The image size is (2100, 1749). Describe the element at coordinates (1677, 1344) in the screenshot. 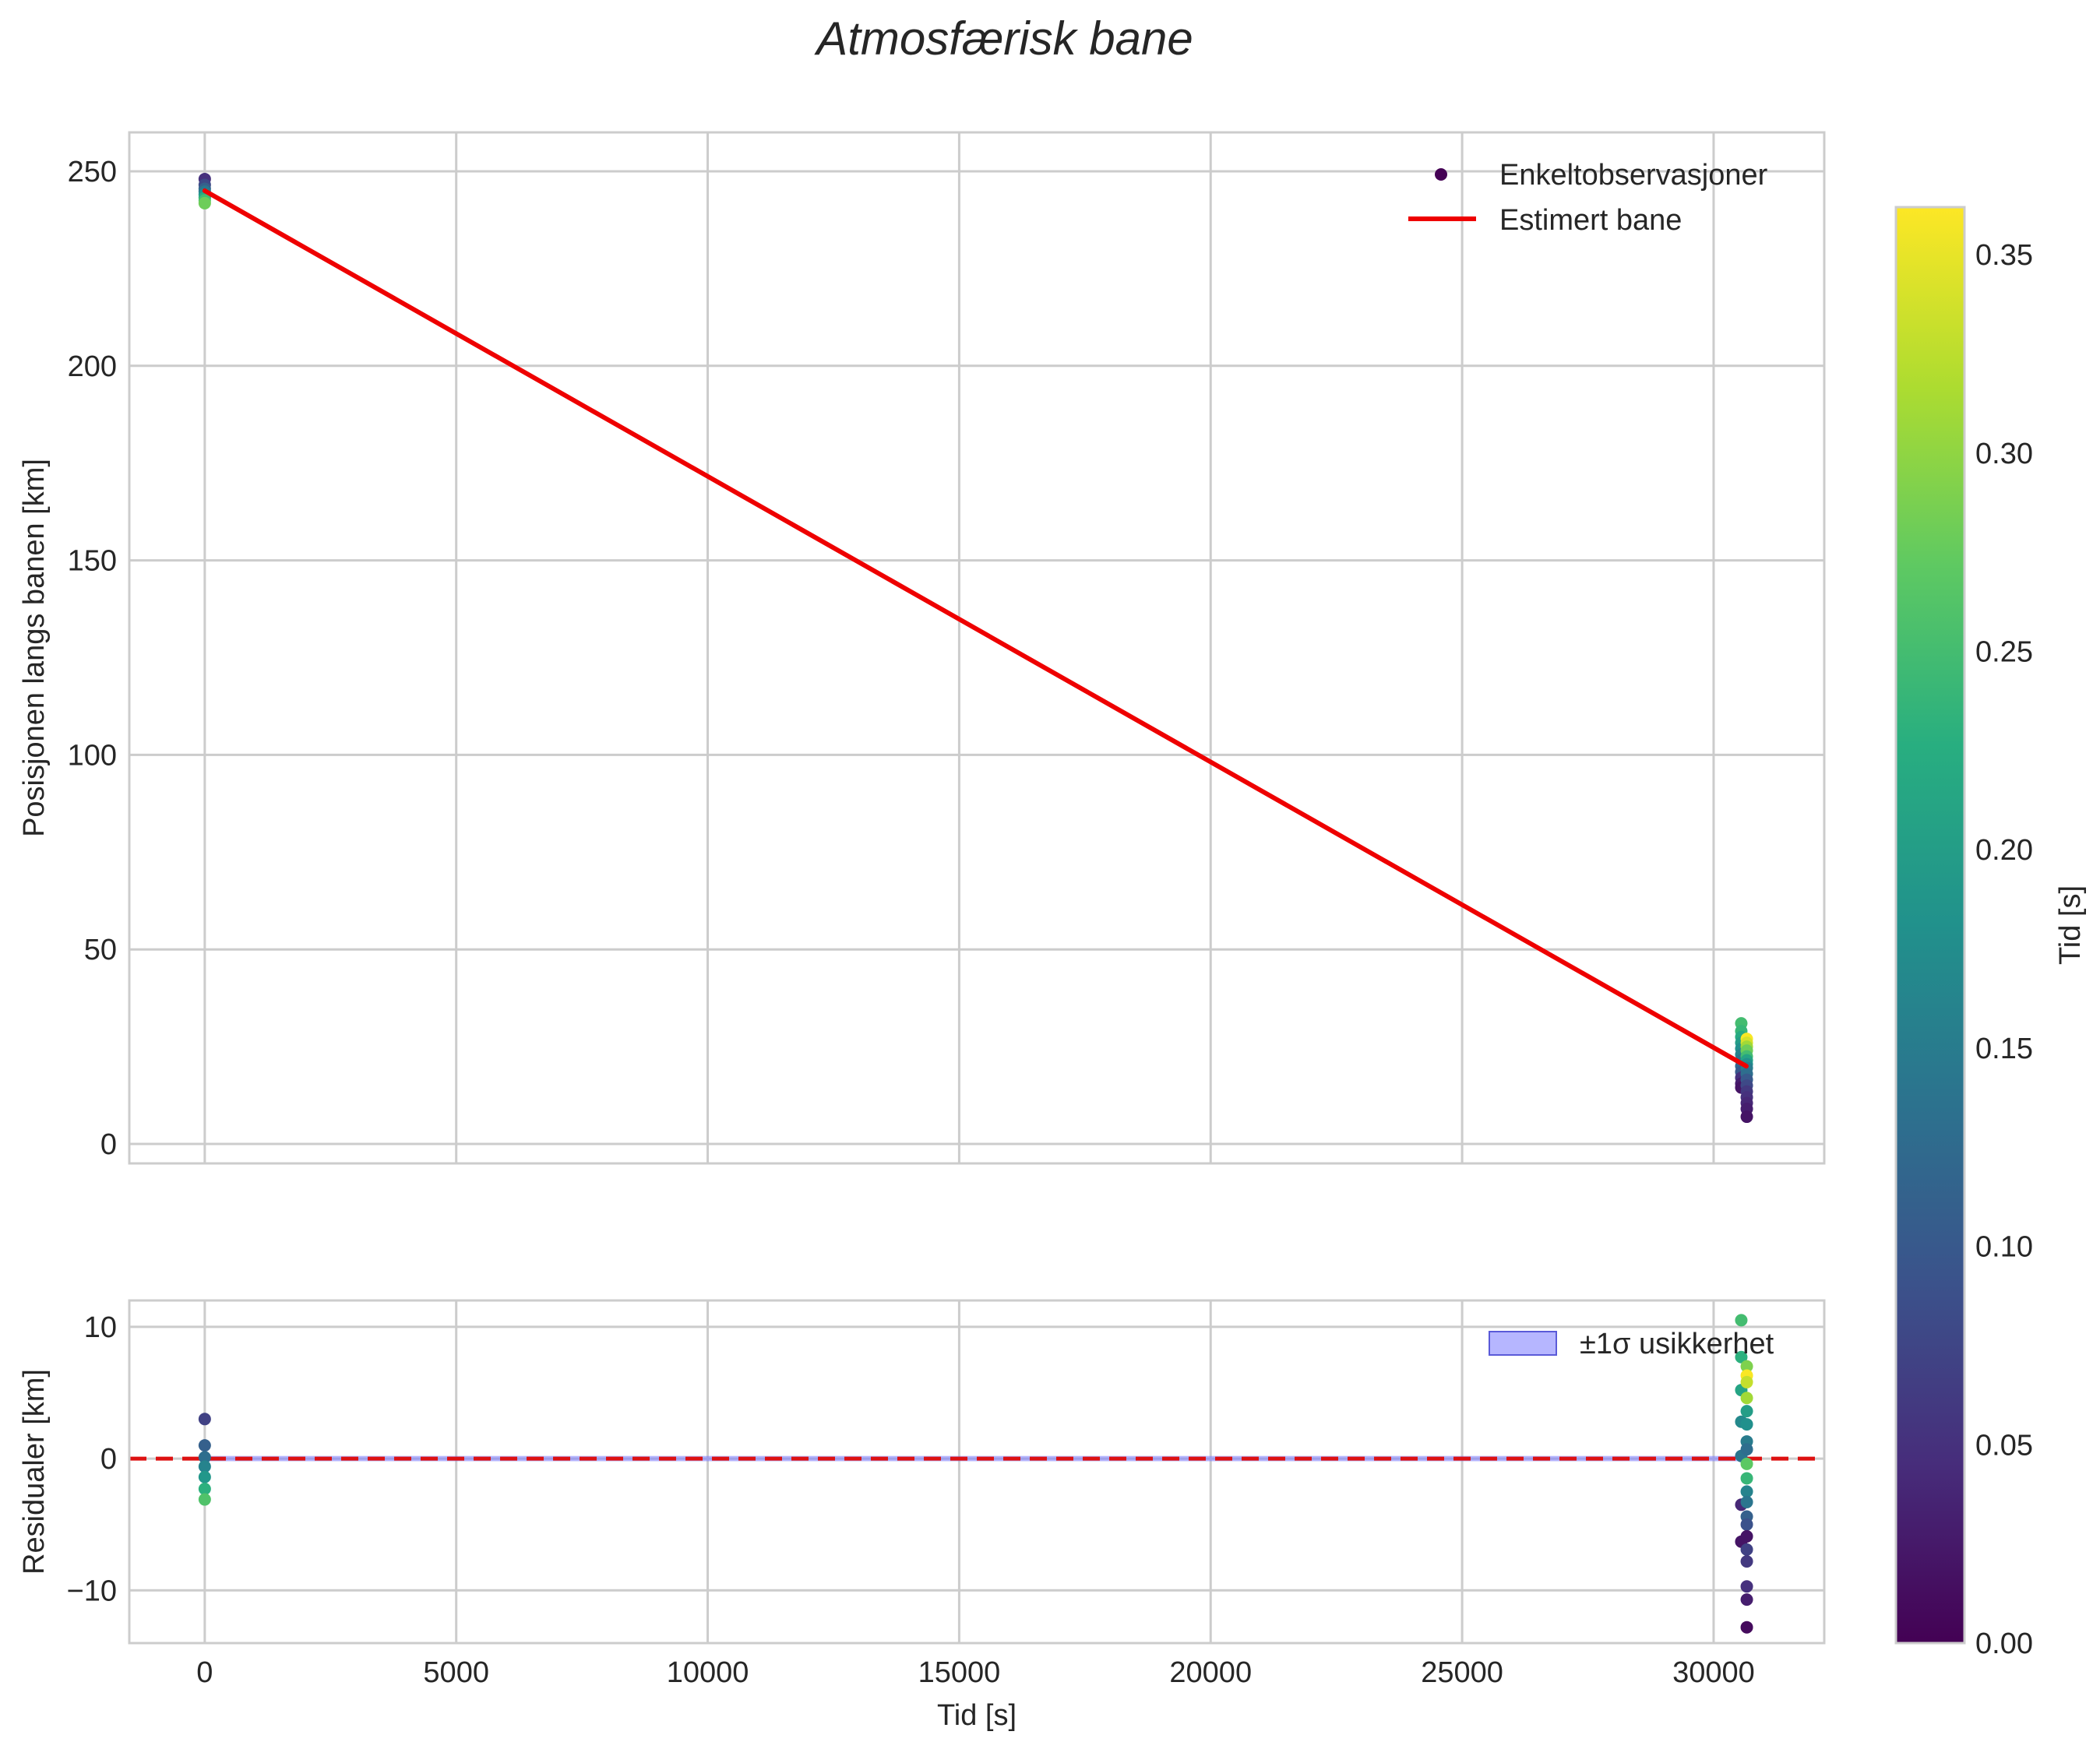

I see `legend-band-label: ±1σ usikkerhet` at that location.